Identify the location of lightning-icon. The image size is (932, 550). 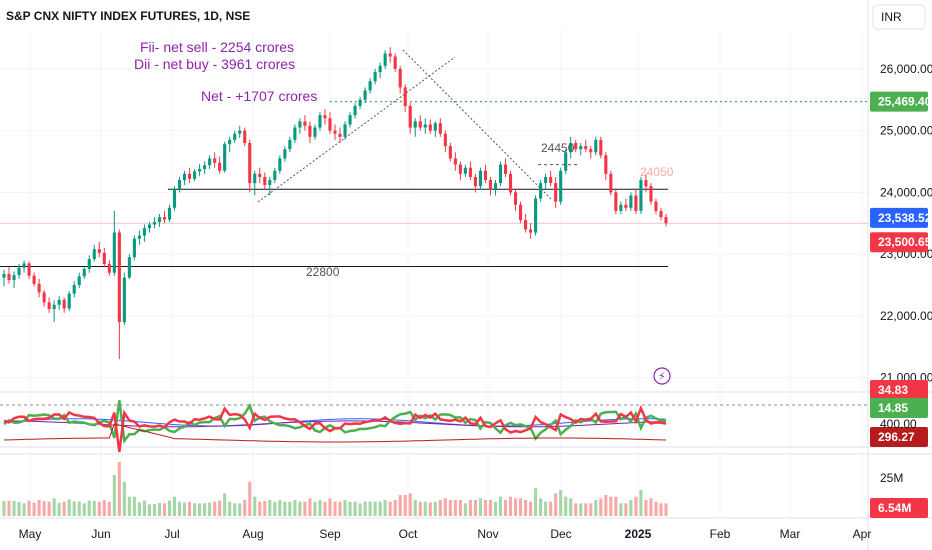
(662, 376).